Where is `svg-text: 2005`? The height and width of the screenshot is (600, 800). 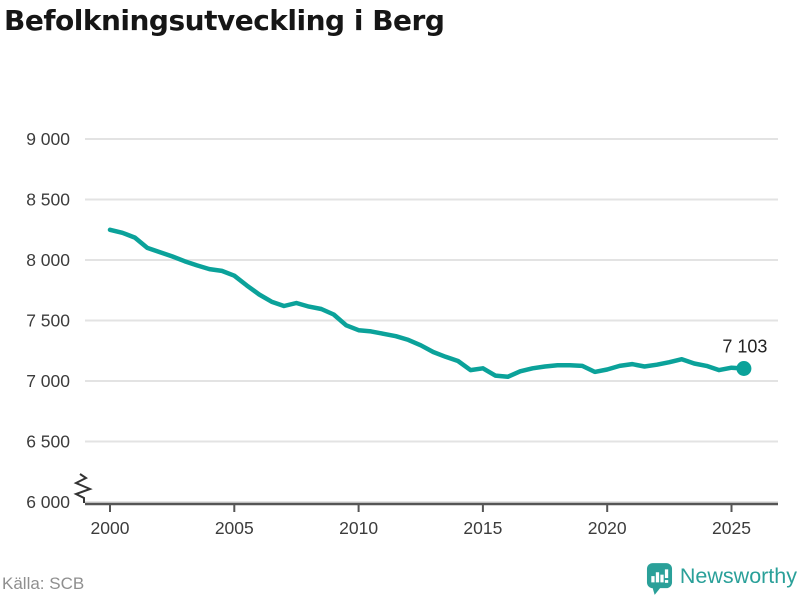 svg-text: 2005 is located at coordinates (234, 528).